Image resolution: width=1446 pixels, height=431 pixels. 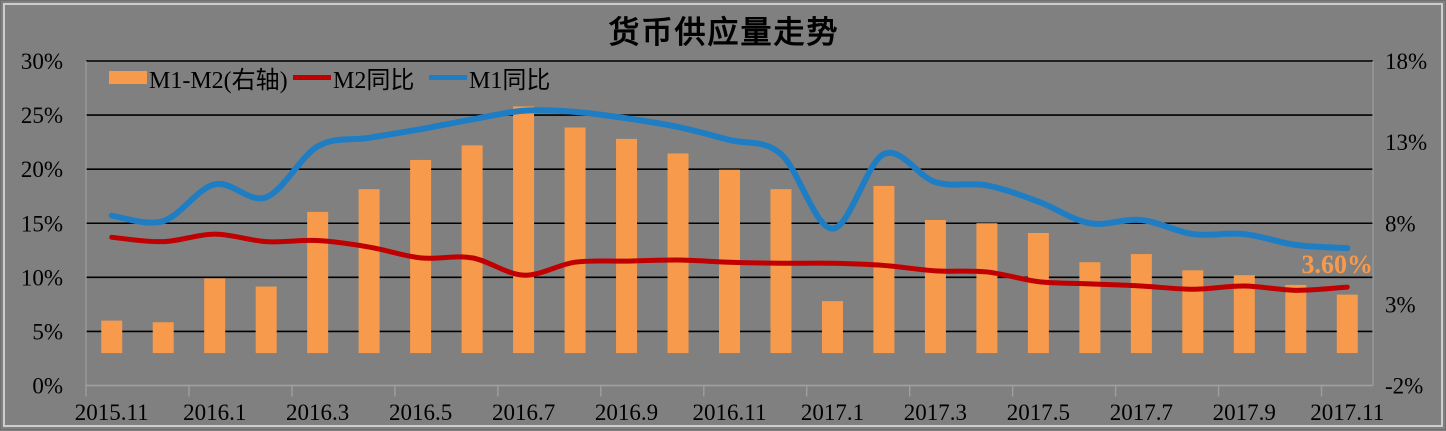 What do you see at coordinates (1244, 412) in the screenshot?
I see `x-axis-label: 2017.9` at bounding box center [1244, 412].